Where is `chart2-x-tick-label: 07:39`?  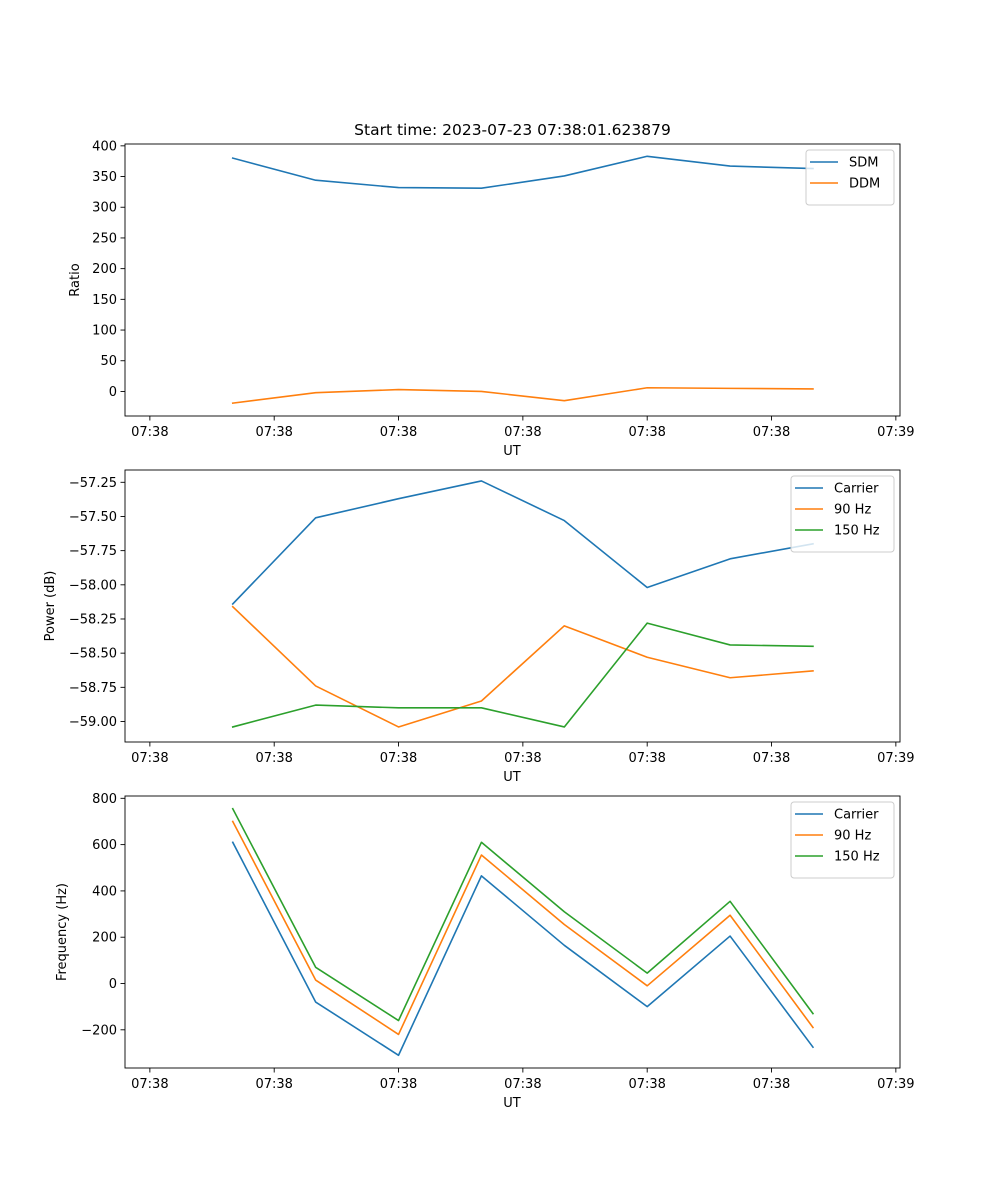 chart2-x-tick-label: 07:39 is located at coordinates (895, 758).